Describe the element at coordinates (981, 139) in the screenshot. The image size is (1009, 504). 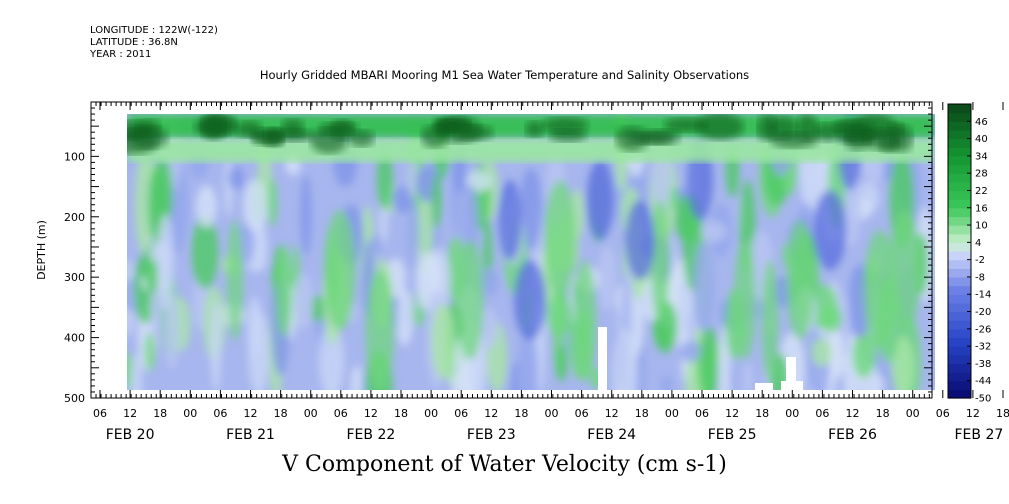
I see `colorbar-label: 40` at that location.